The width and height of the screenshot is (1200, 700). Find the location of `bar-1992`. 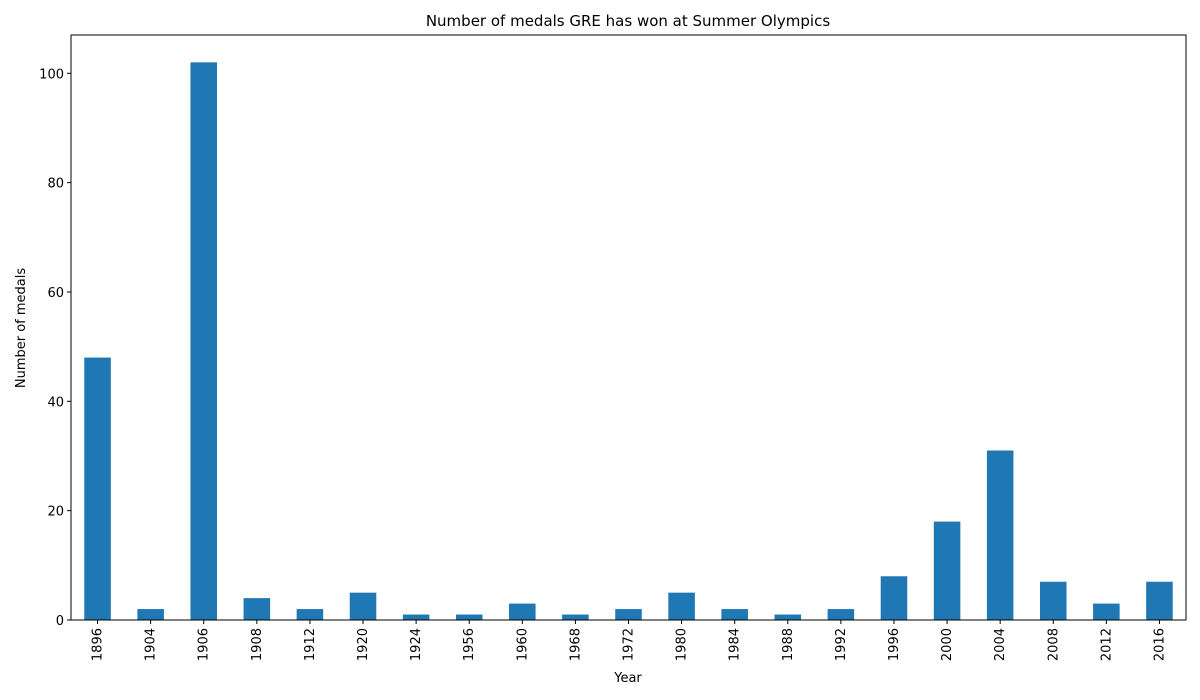

bar-1992 is located at coordinates (841, 614).